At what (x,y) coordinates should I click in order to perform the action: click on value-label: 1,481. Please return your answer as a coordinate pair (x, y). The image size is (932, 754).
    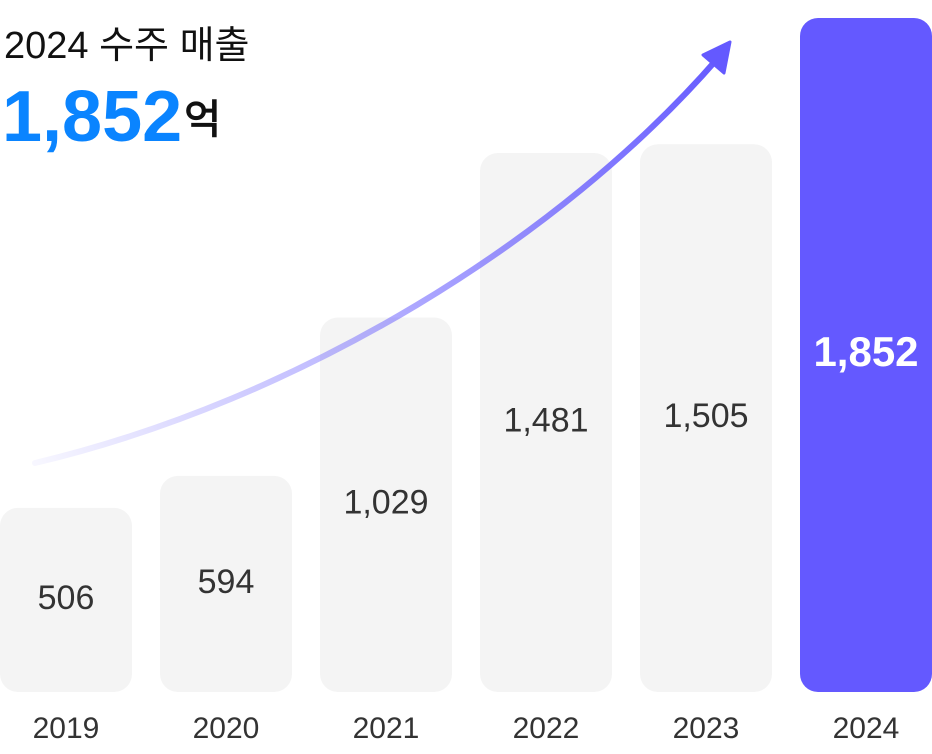
    Looking at the image, I should click on (545, 420).